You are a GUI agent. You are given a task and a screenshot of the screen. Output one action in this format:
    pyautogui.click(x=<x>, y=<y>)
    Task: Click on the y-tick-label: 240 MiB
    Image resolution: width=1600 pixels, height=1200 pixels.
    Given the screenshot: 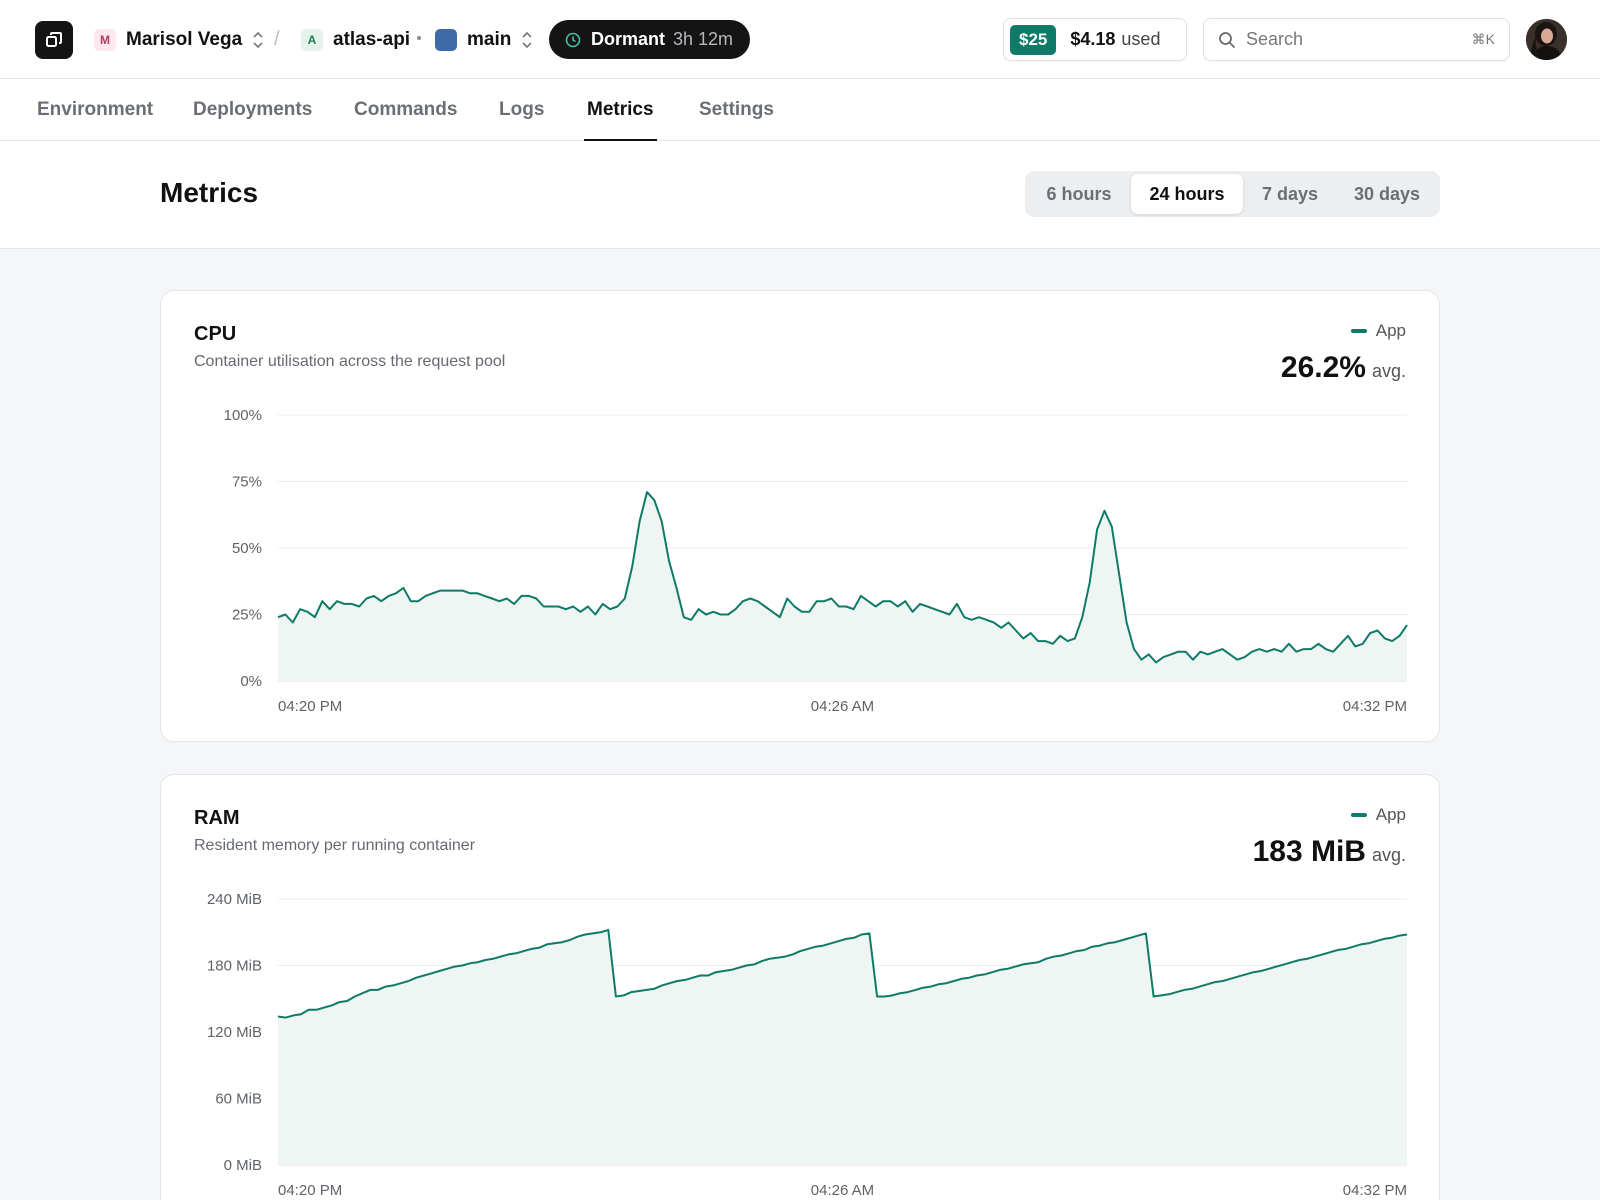 What is the action you would take?
    pyautogui.click(x=234, y=899)
    